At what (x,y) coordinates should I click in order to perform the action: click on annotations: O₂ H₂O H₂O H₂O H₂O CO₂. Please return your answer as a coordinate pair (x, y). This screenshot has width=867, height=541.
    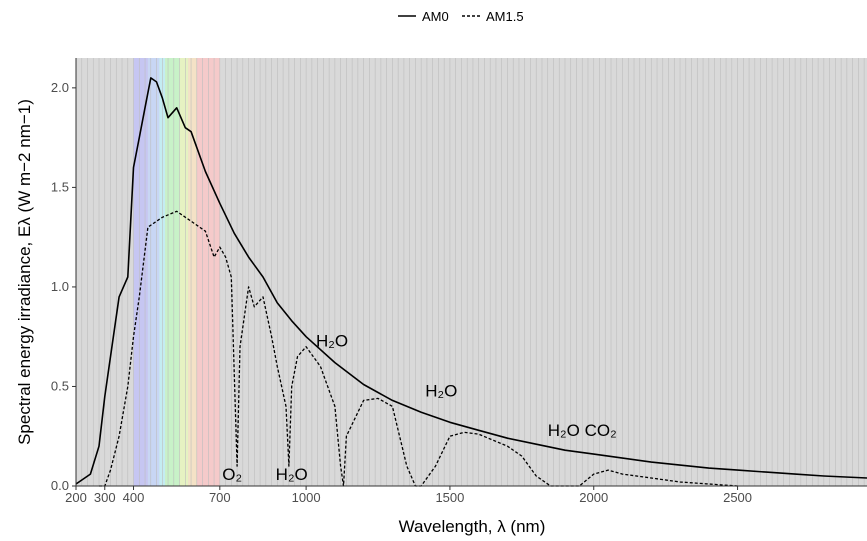
    Looking at the image, I should click on (419, 408).